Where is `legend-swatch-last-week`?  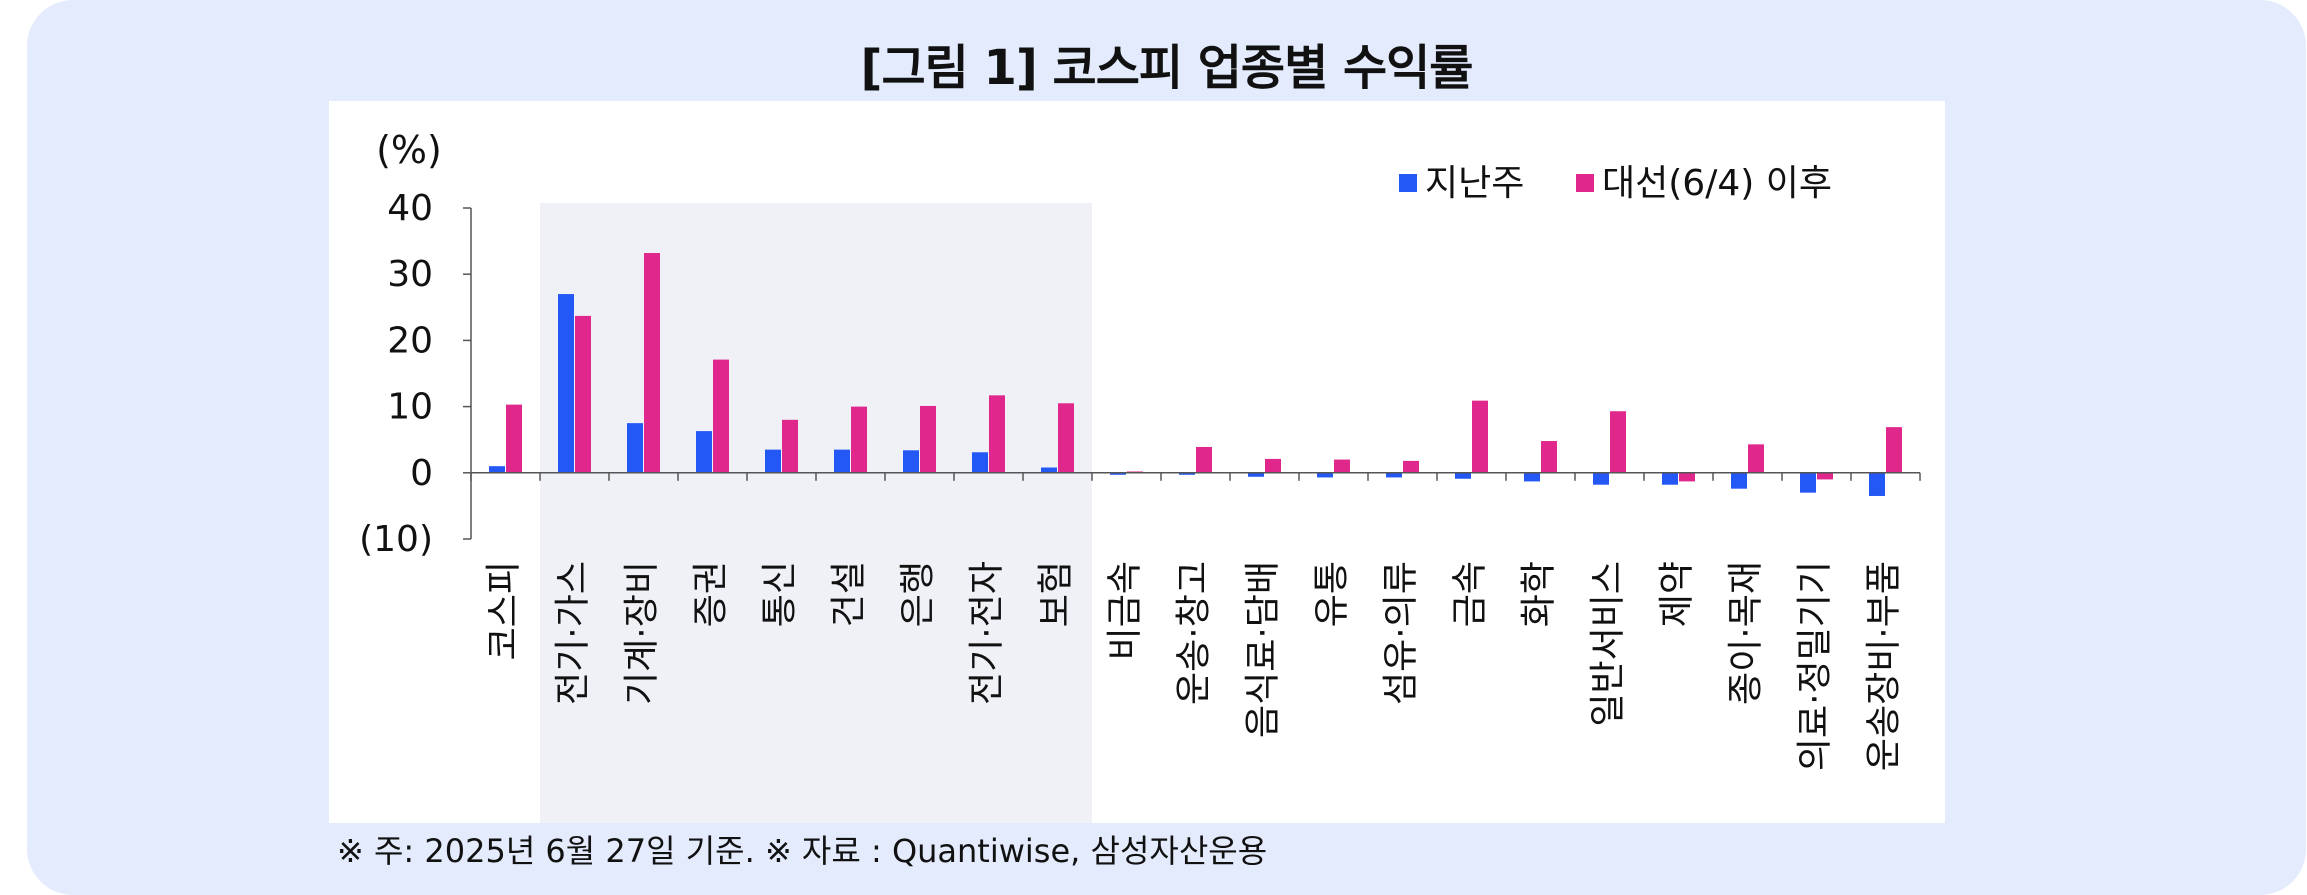 legend-swatch-last-week is located at coordinates (1408, 183).